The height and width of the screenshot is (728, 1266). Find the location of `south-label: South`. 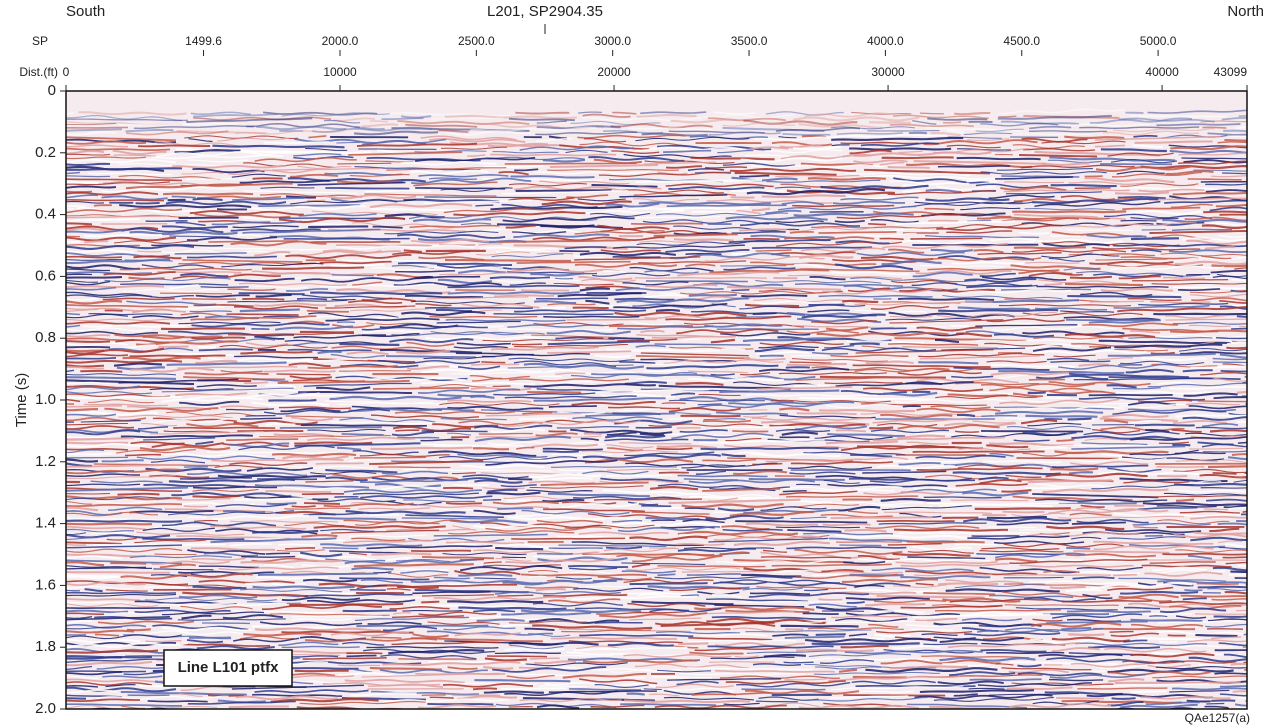

south-label: South is located at coordinates (85, 11).